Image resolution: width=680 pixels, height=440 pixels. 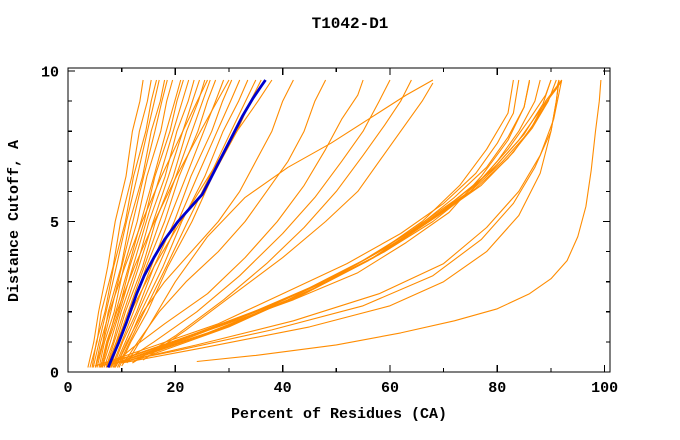 I want to click on x-tick-label: 100, so click(x=604, y=388).